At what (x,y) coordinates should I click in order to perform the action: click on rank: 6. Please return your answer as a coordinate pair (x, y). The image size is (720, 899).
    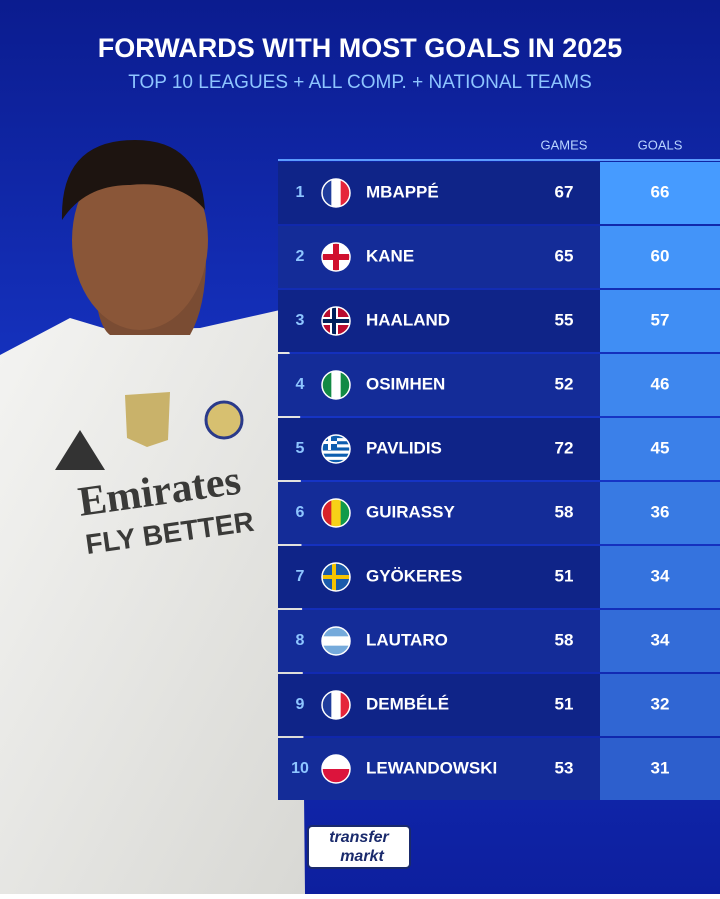
    Looking at the image, I should click on (300, 512).